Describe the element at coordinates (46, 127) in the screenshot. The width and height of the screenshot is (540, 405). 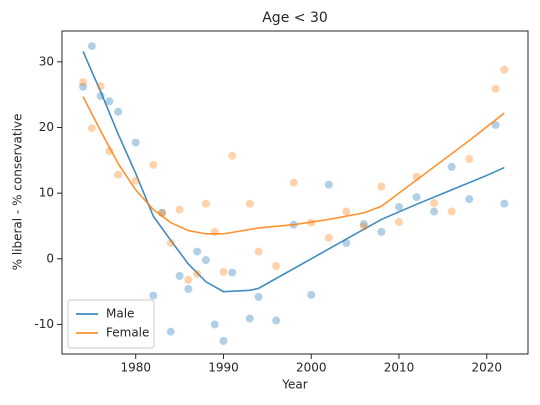
I see `y-tick-label: 20` at that location.